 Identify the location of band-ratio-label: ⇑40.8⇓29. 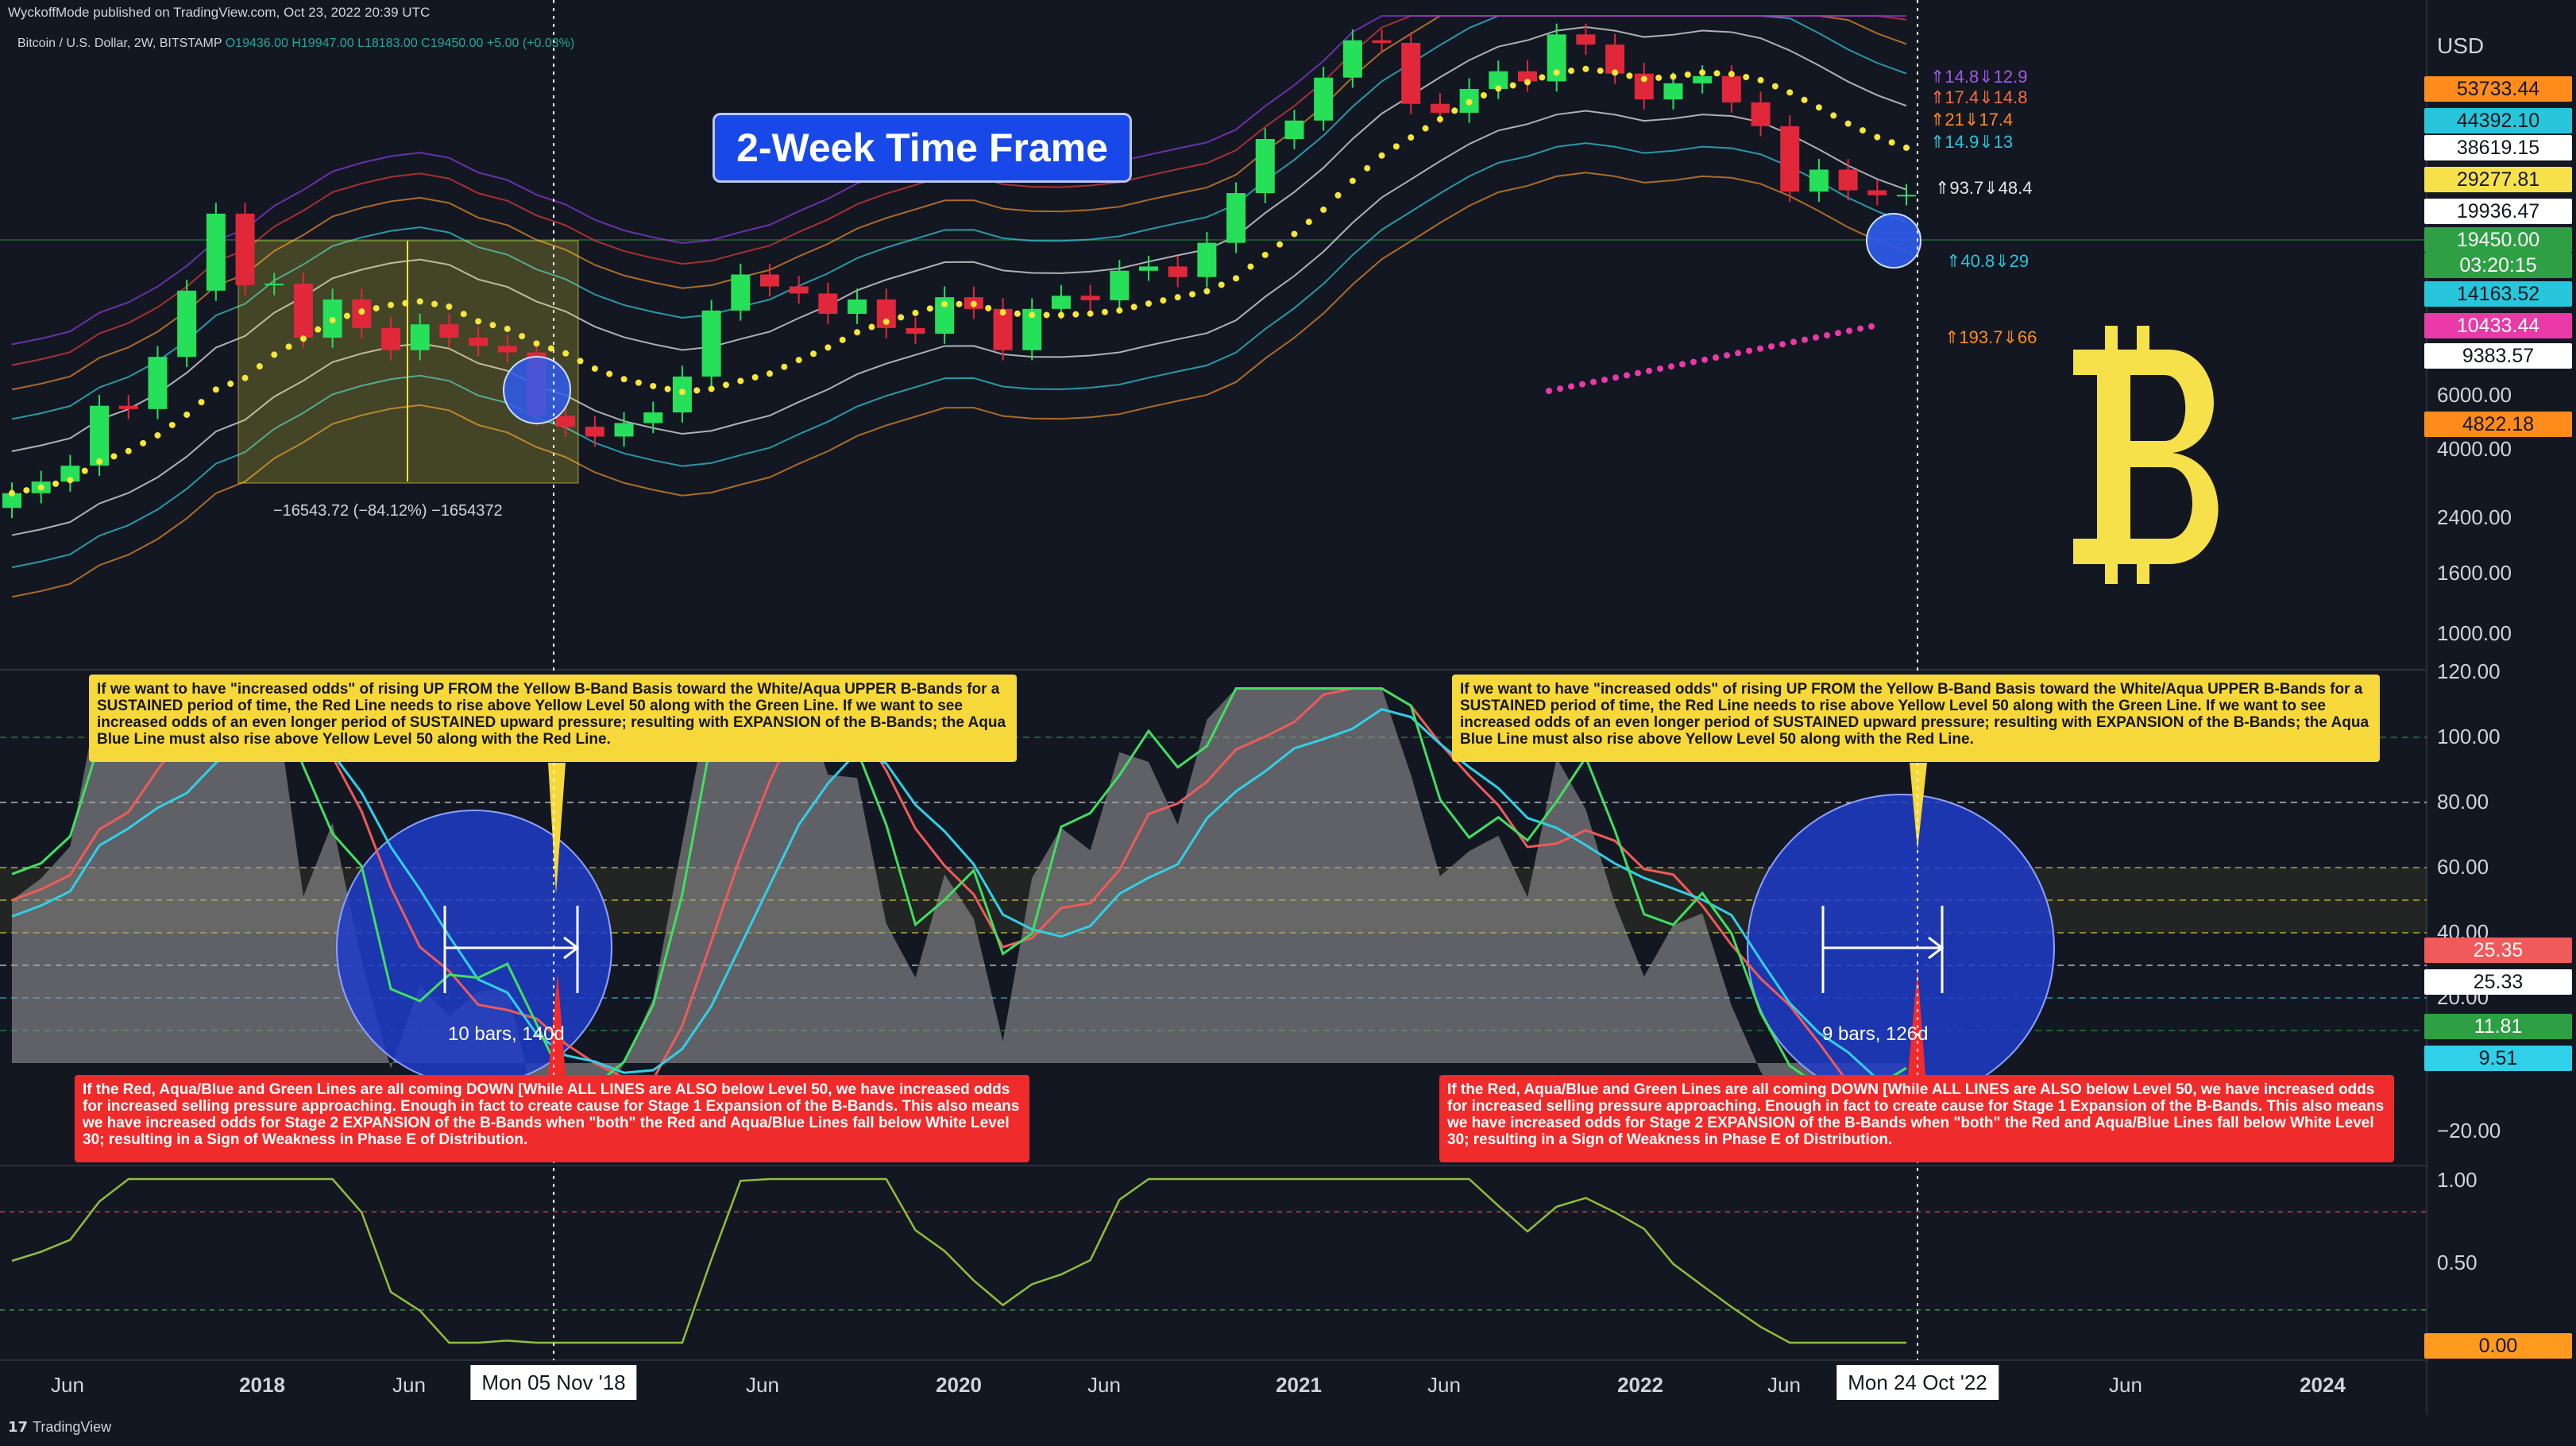
(1988, 261).